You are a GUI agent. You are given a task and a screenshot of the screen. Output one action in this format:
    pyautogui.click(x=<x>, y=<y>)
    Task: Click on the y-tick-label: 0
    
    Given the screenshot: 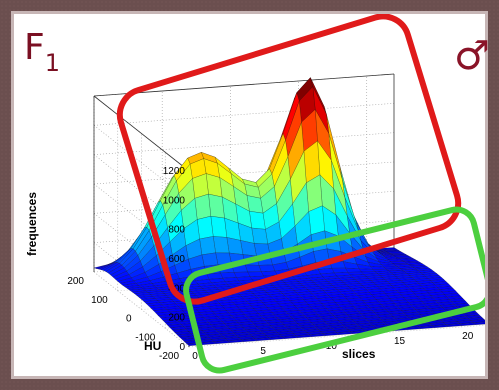 What is the action you would take?
    pyautogui.click(x=129, y=319)
    